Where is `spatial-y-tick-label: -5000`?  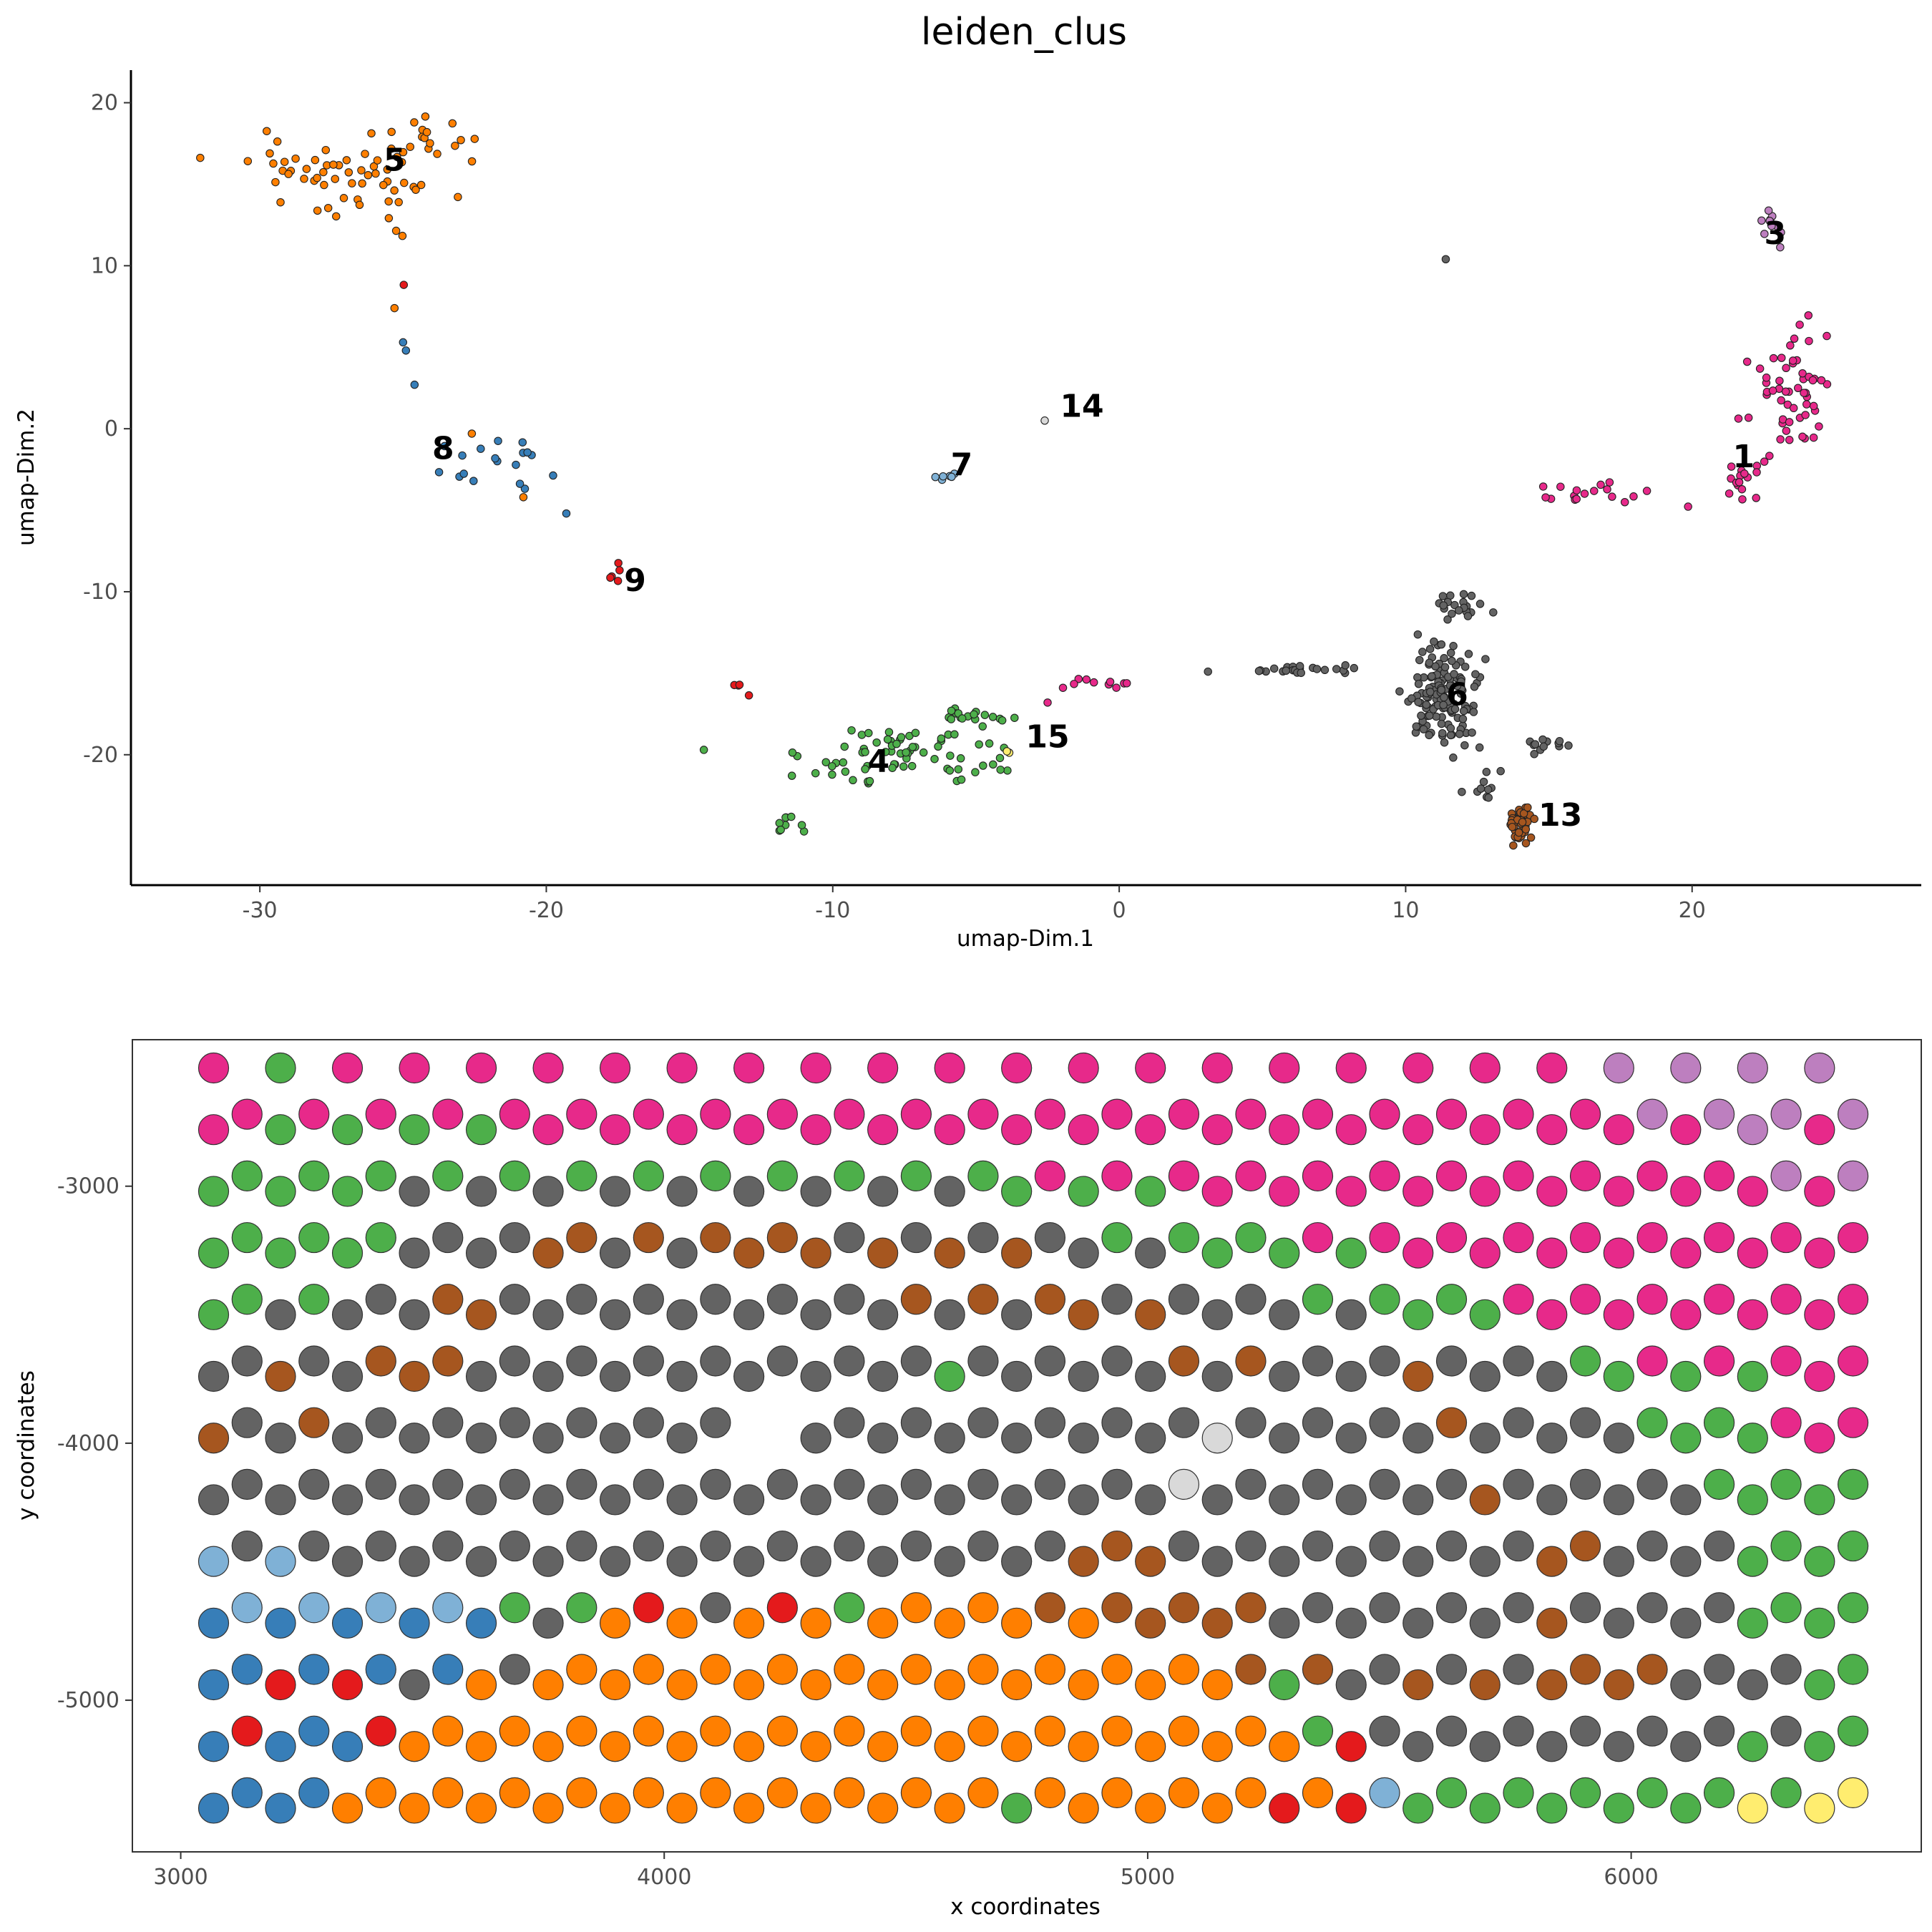
spatial-y-tick-label: -5000 is located at coordinates (88, 1700).